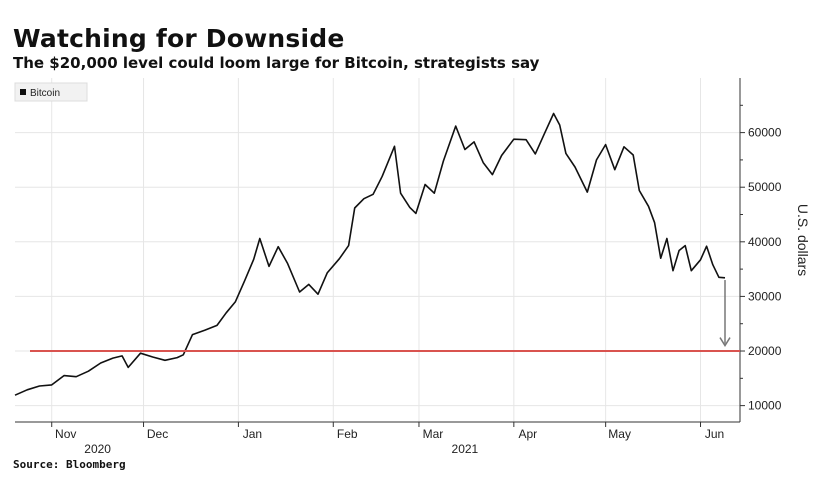 The width and height of the screenshot is (827, 483). What do you see at coordinates (765, 187) in the screenshot?
I see `y-tick-label: 50000` at bounding box center [765, 187].